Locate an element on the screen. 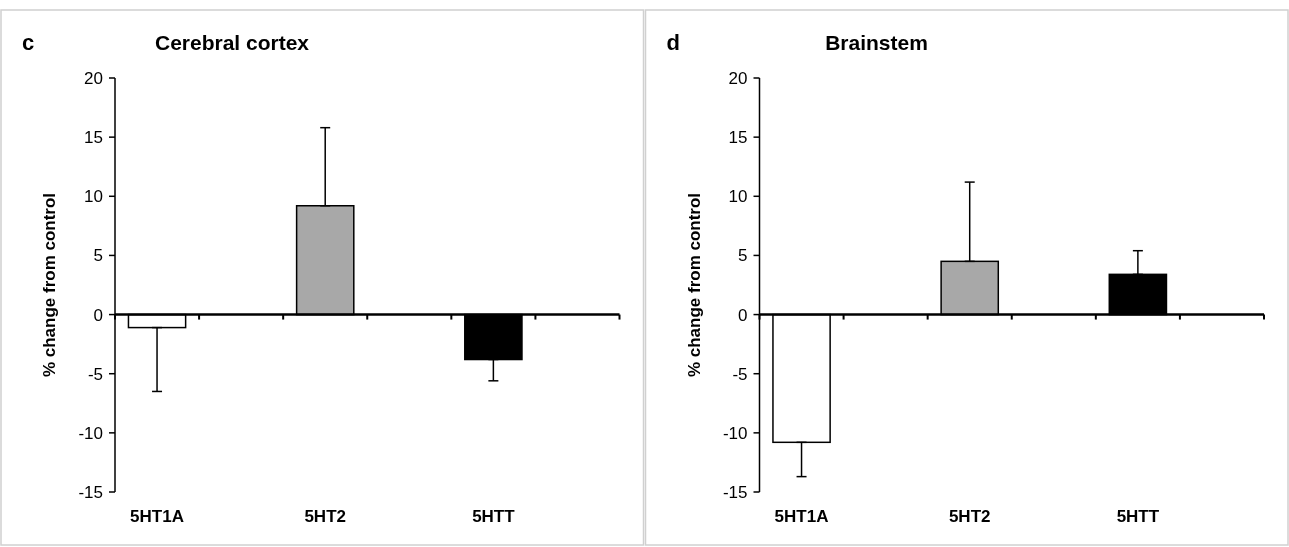 Image resolution: width=1289 pixels, height=547 pixels. text: d is located at coordinates (673, 42).